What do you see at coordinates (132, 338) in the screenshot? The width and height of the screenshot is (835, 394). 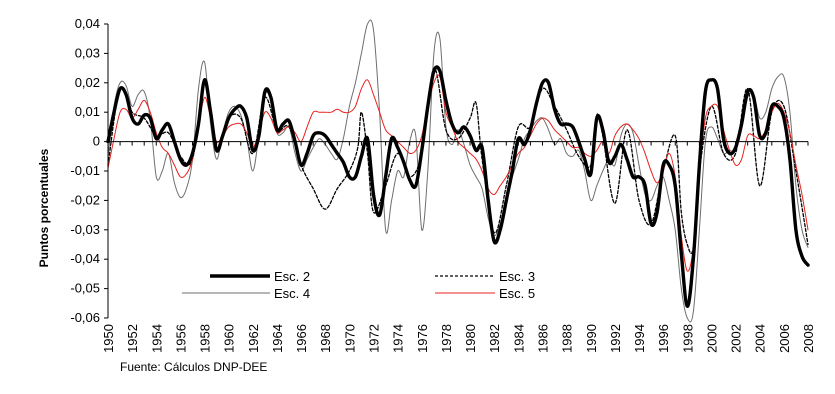 I see `x-tick-label: 1952` at bounding box center [132, 338].